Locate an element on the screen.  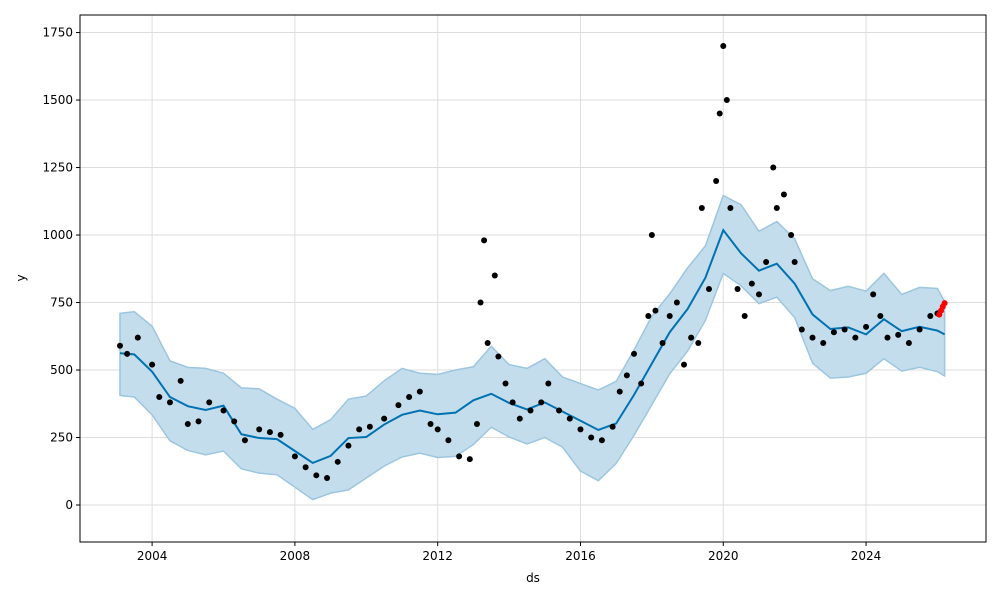
x-axis-label: ds is located at coordinates (533, 578).